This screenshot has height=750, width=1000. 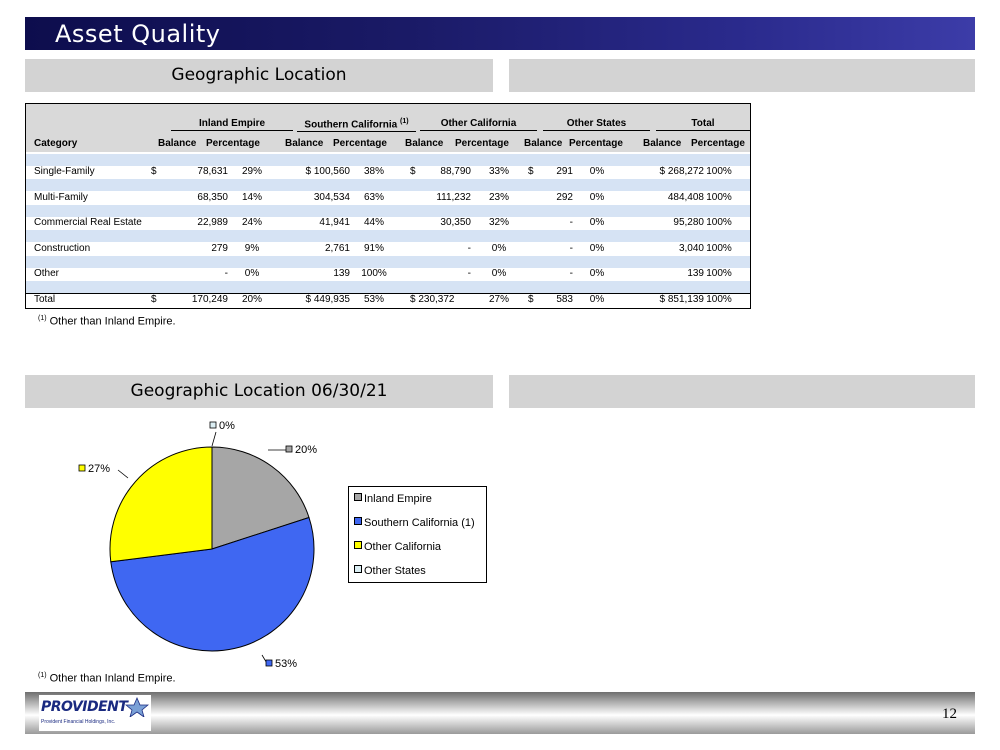 What do you see at coordinates (251, 197) in the screenshot?
I see `table-cell: 14%` at bounding box center [251, 197].